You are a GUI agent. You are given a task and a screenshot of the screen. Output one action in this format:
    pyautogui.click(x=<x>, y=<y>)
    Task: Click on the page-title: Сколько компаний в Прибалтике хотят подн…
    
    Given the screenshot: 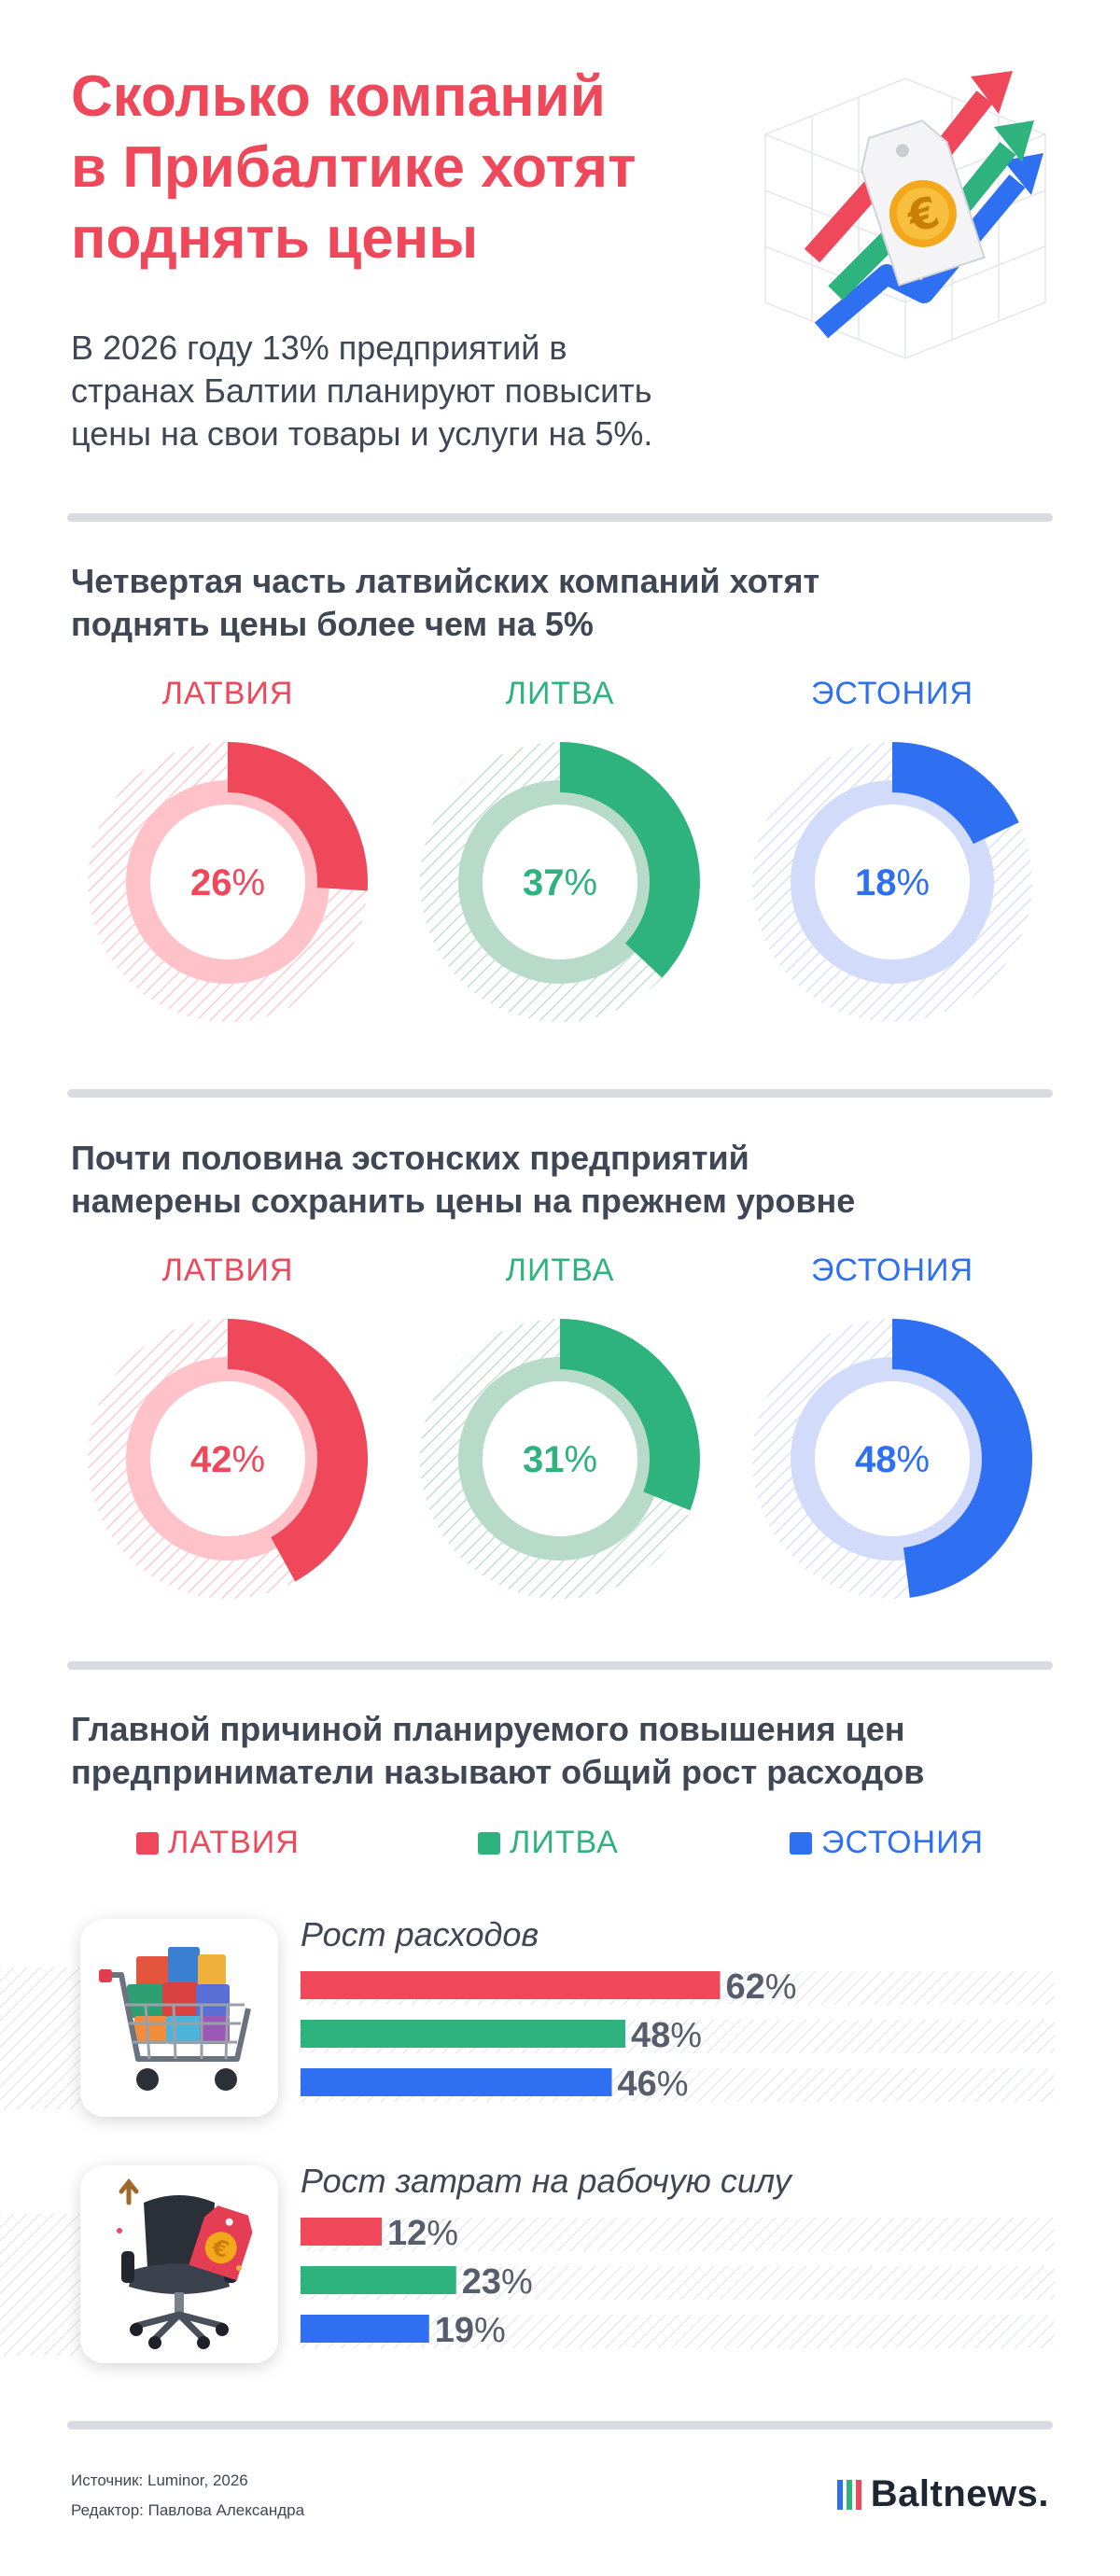 What is the action you would take?
    pyautogui.click(x=397, y=168)
    